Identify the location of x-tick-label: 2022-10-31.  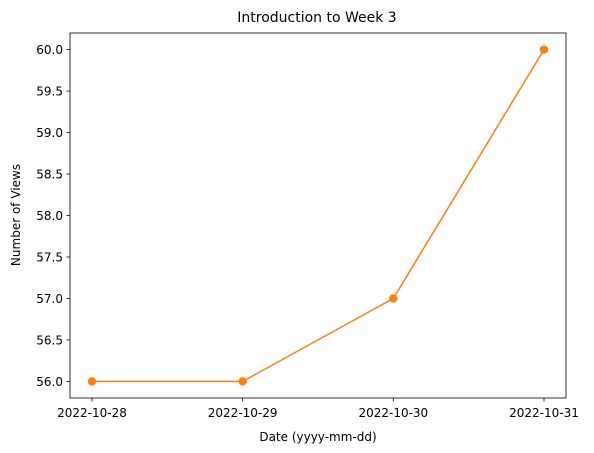
(544, 413).